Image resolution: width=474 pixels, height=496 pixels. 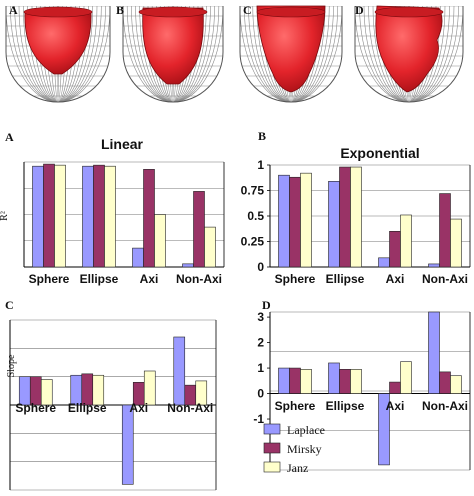 What do you see at coordinates (11, 365) in the screenshot?
I see `y-axis-label: Slope` at bounding box center [11, 365].